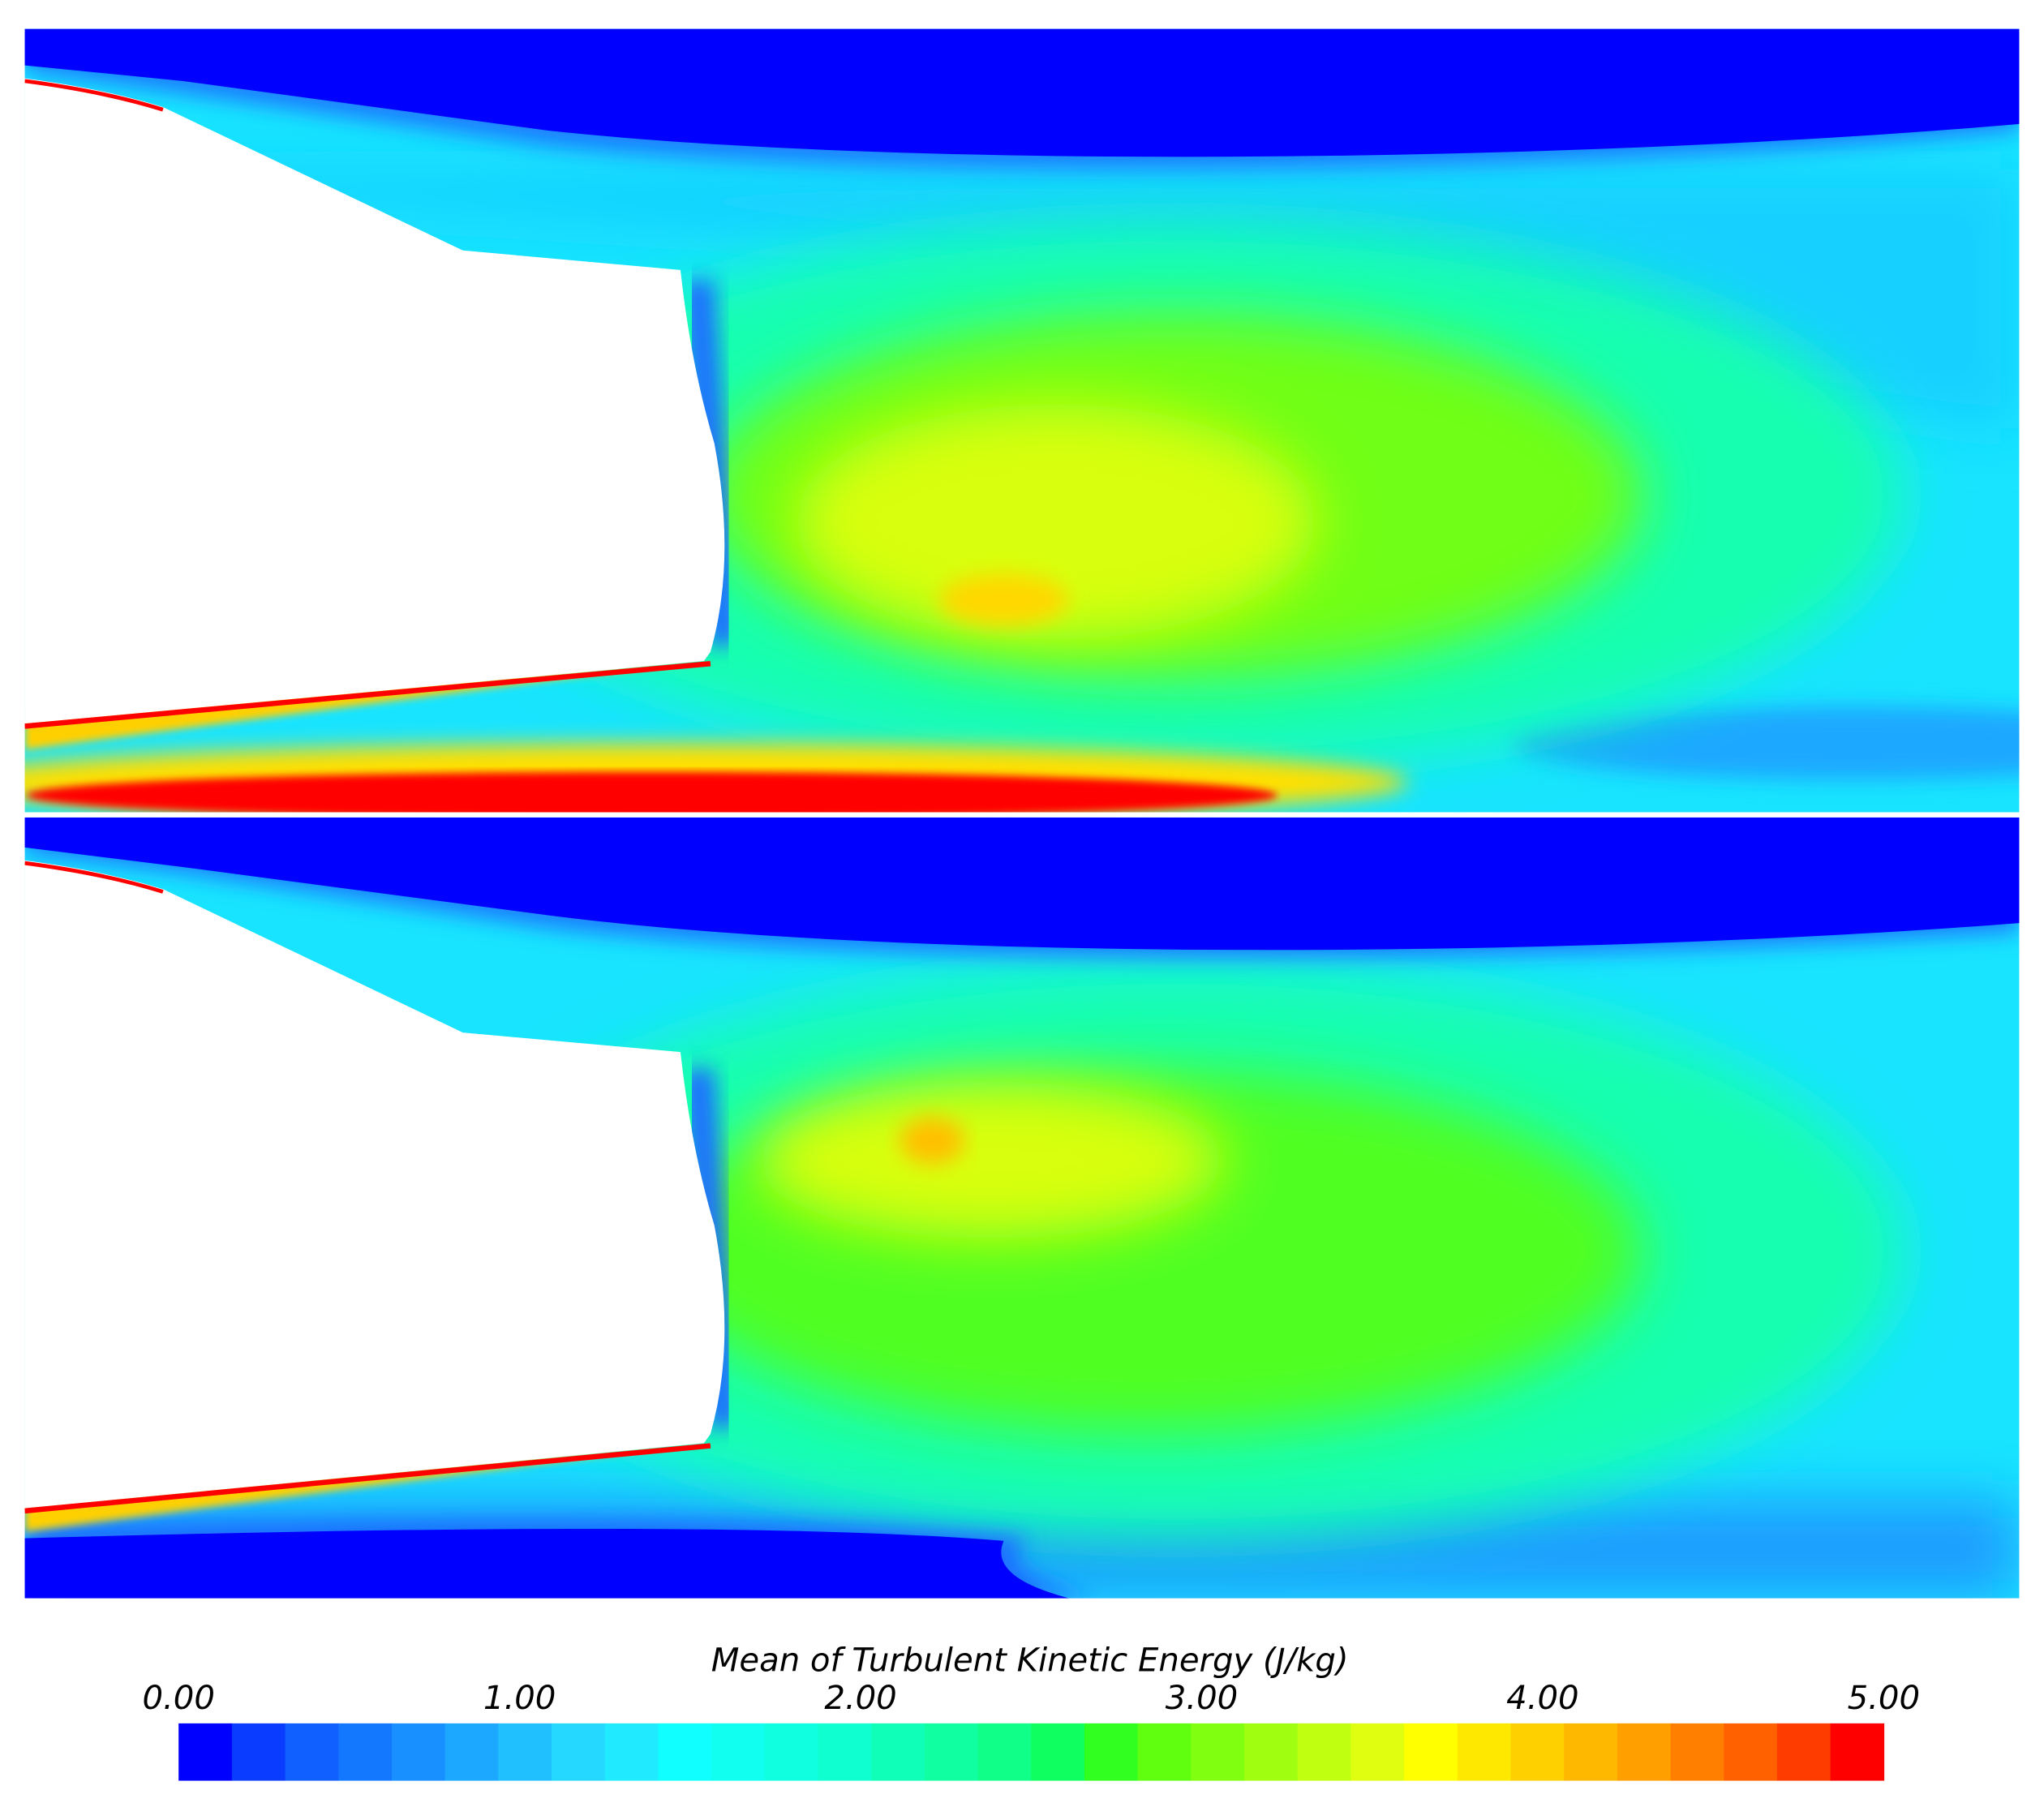 This screenshot has width=2044, height=1820. I want to click on colorbar-tick-label: 2.00, so click(860, 1698).